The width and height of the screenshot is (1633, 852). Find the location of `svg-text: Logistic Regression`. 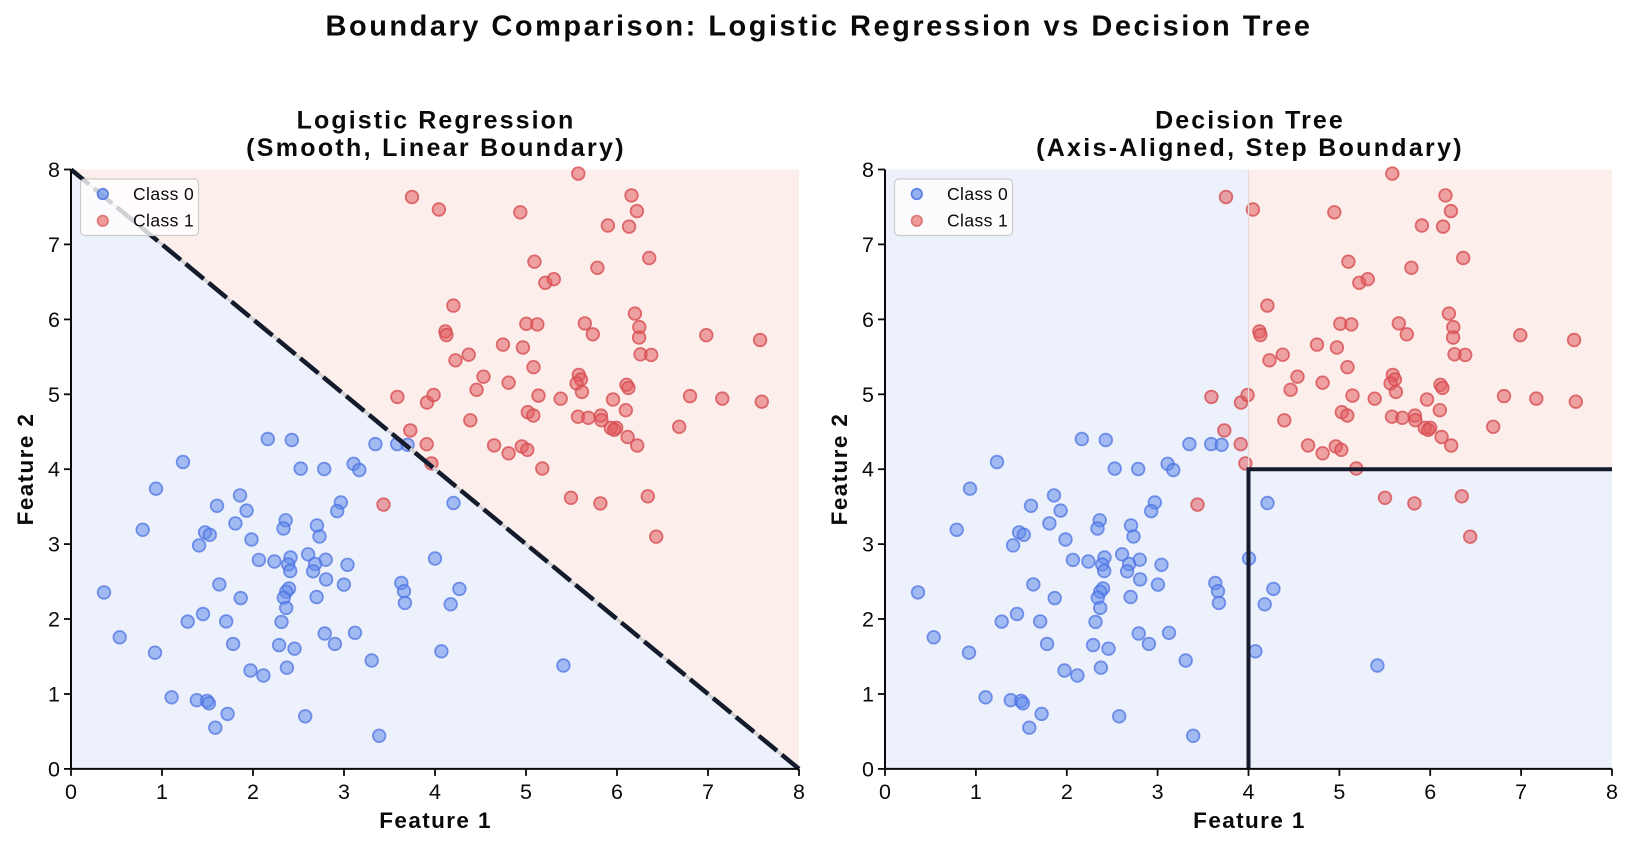

svg-text: Logistic Regression is located at coordinates (436, 120).